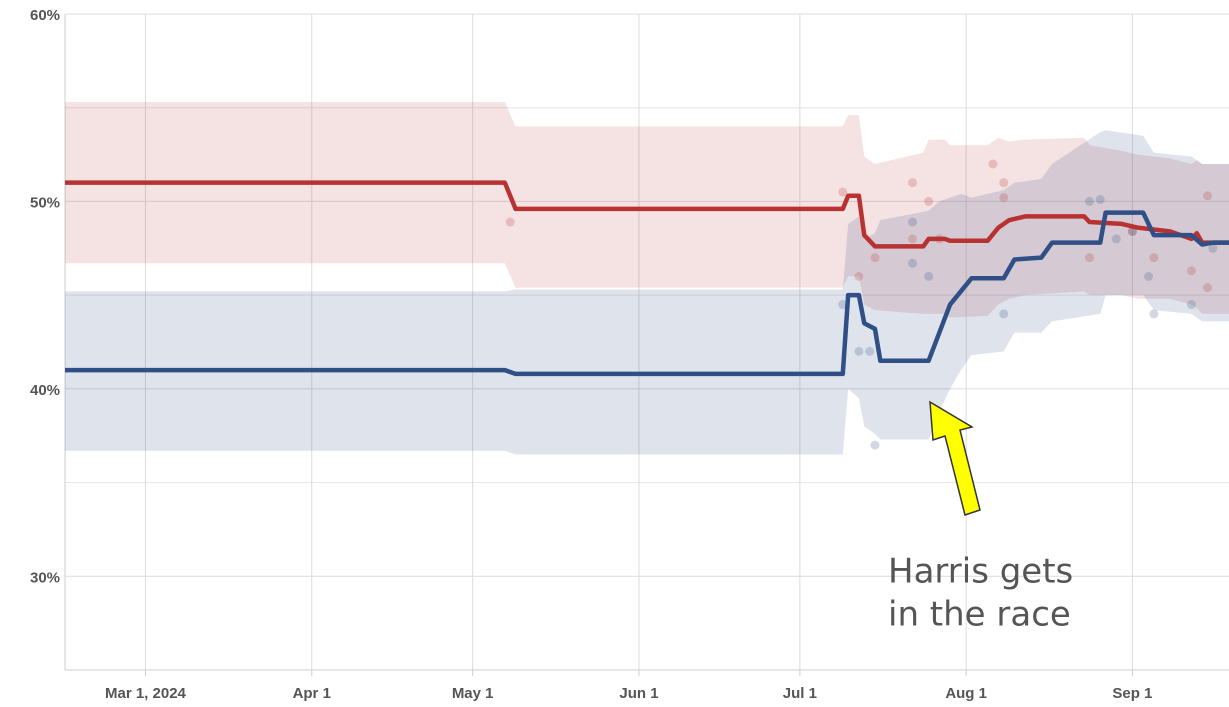 Image resolution: width=1229 pixels, height=707 pixels. I want to click on annotation: Harris gets, so click(980, 572).